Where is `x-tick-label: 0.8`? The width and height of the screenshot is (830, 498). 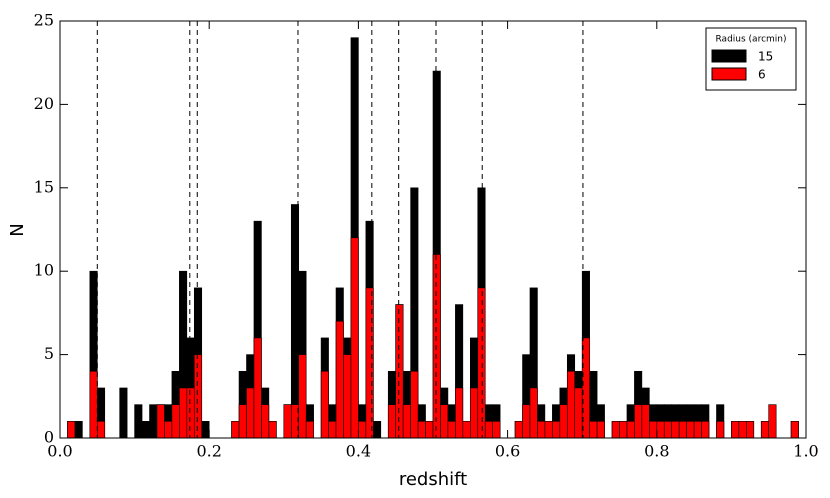 x-tick-label: 0.8 is located at coordinates (656, 451).